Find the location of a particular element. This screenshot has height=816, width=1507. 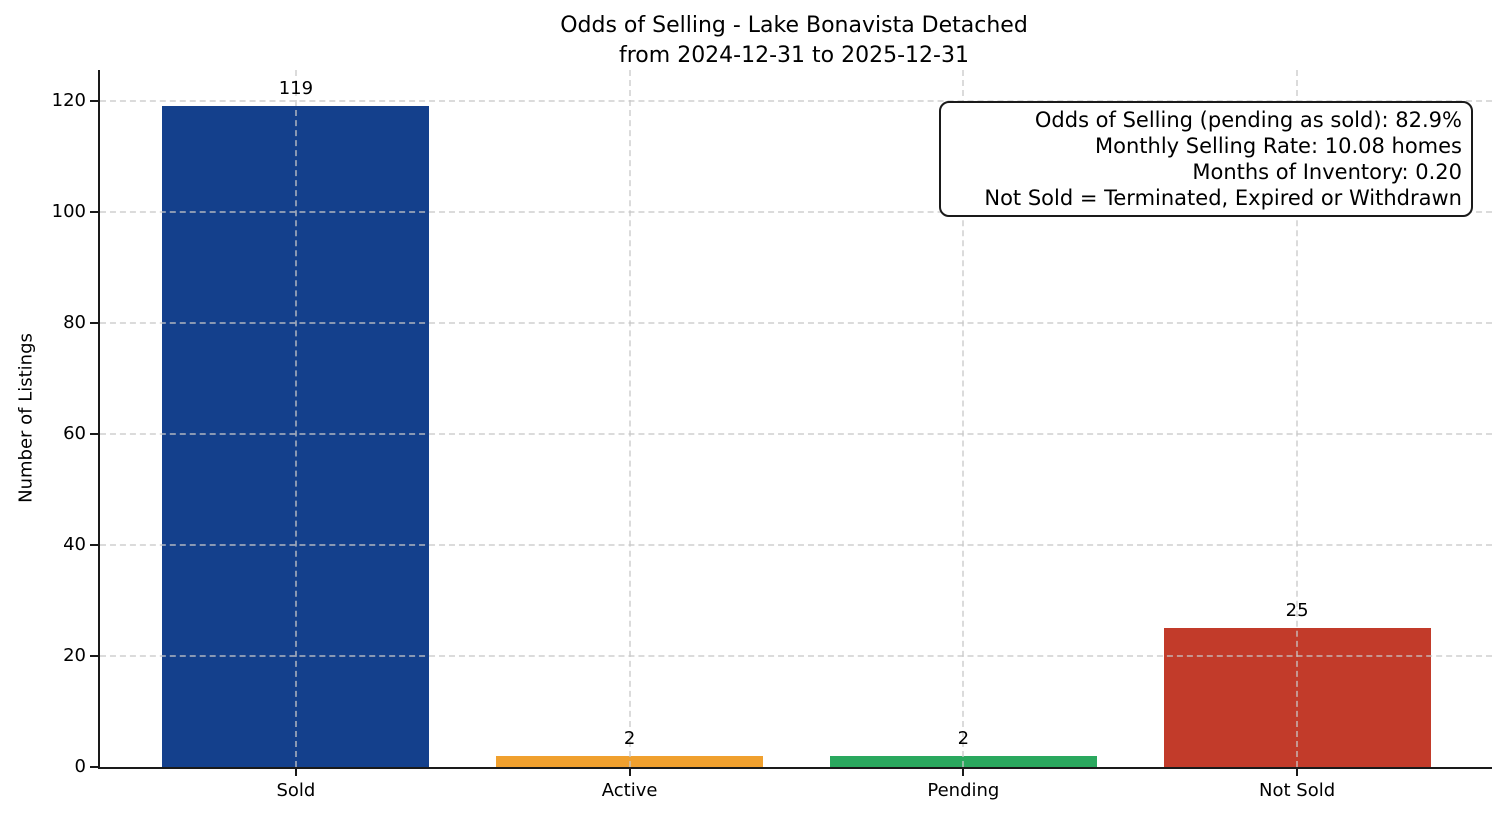

x-tick-label: Sold is located at coordinates (296, 790).